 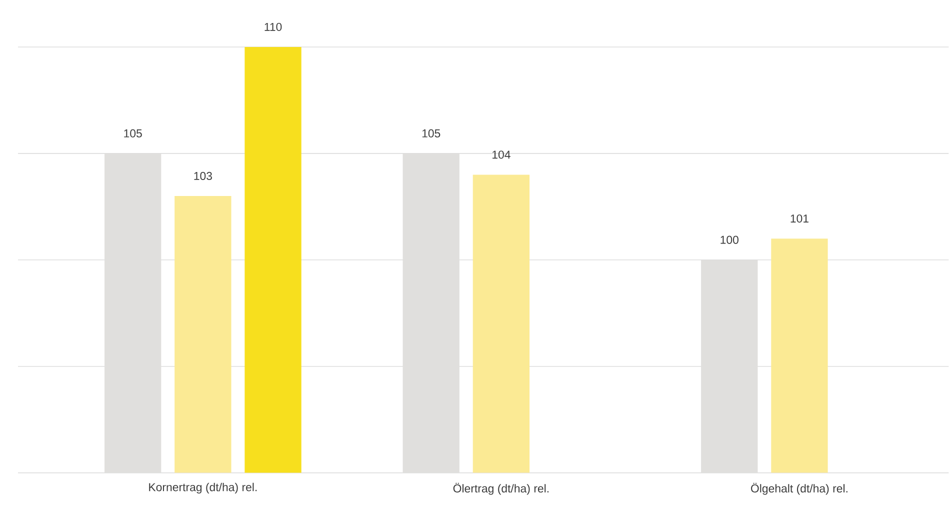 What do you see at coordinates (273, 27) in the screenshot?
I see `data-label: 110` at bounding box center [273, 27].